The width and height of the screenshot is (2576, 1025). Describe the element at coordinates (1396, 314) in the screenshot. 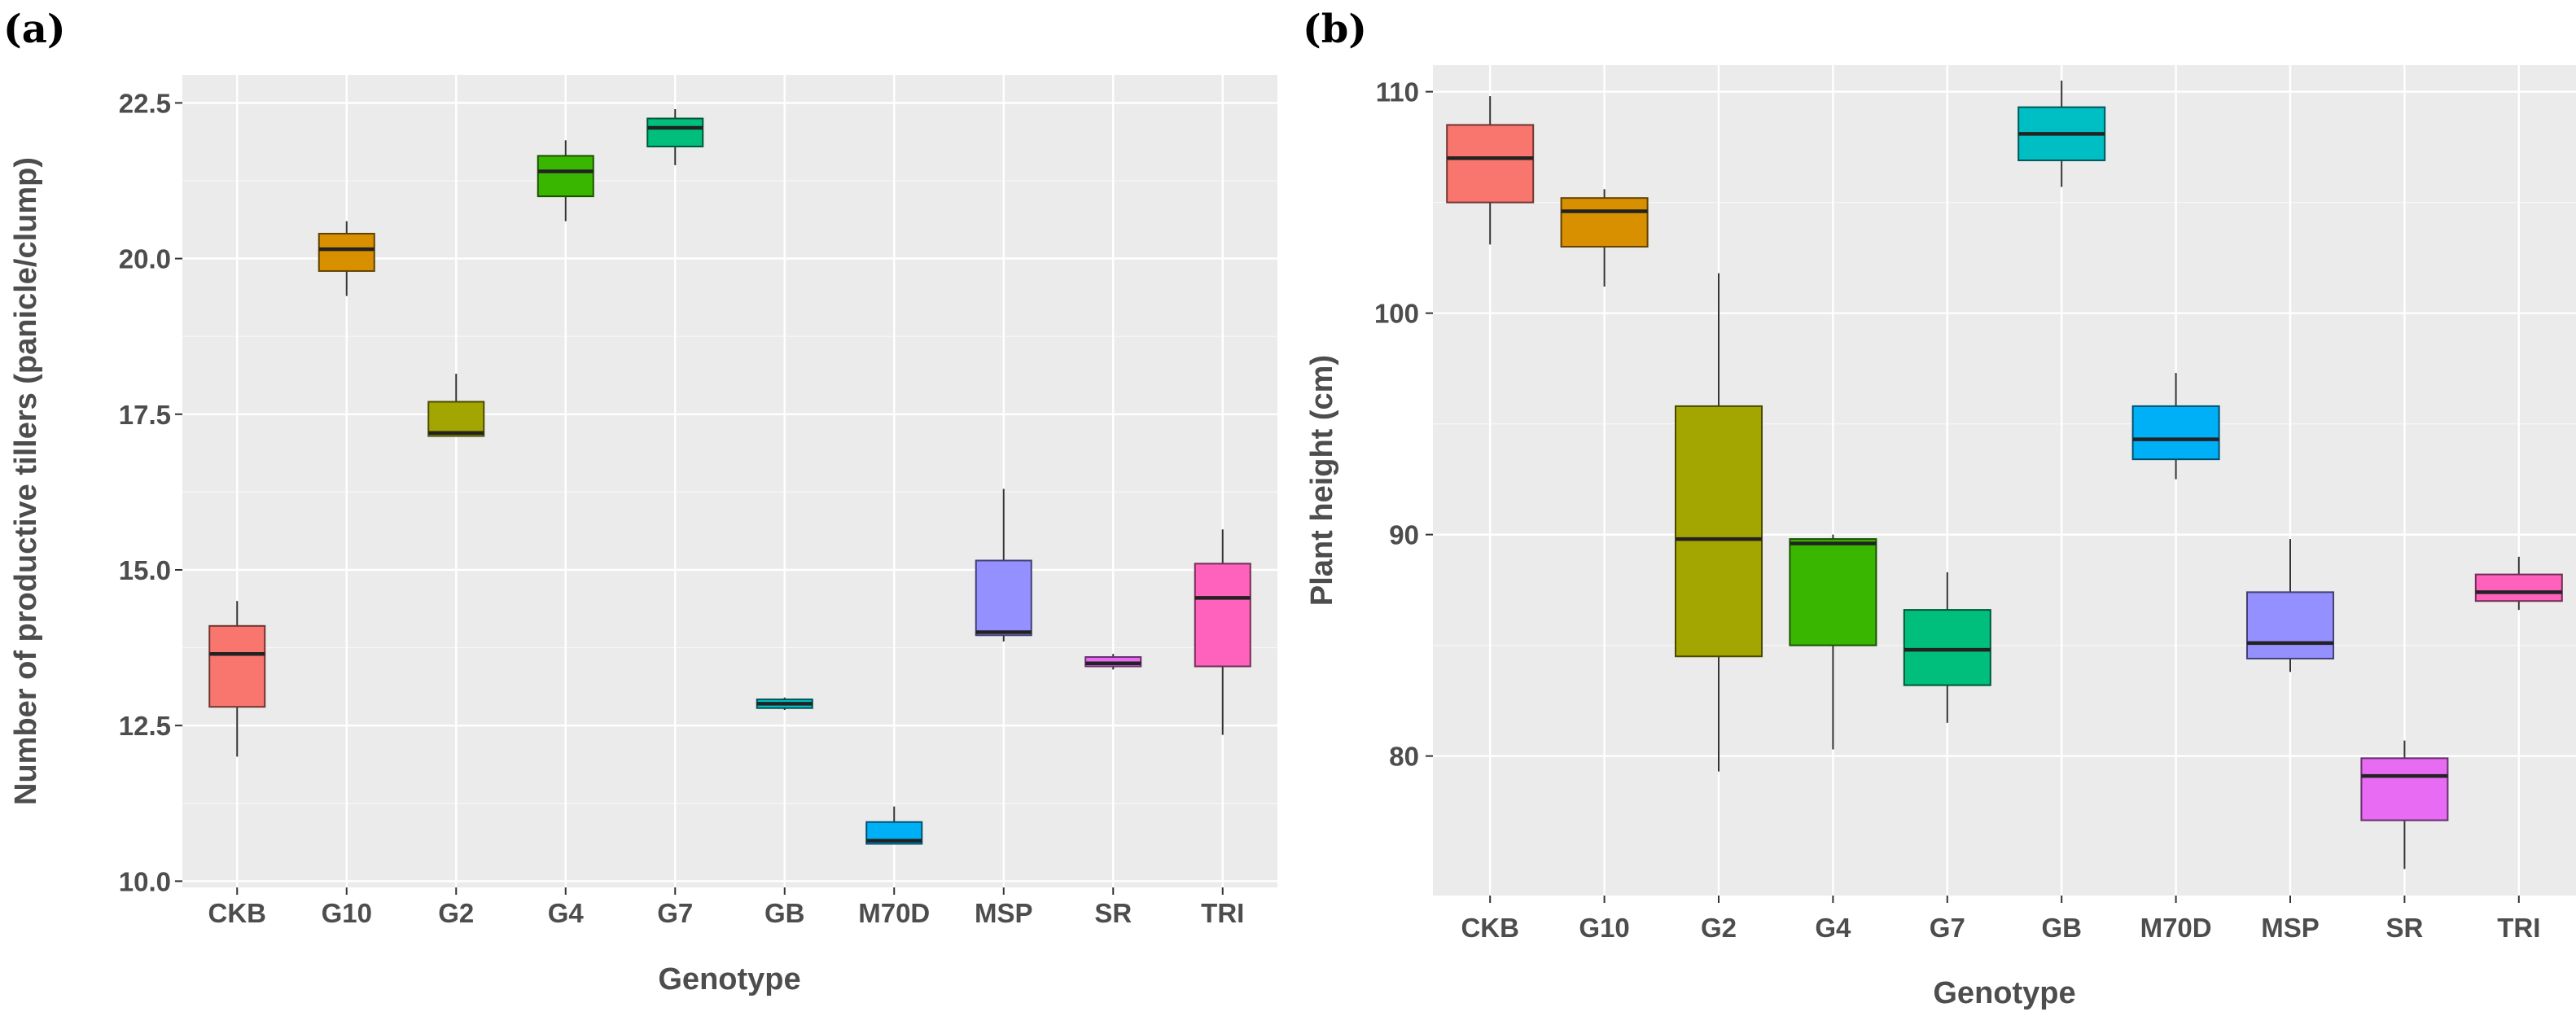

I see `y-tick-label: 100` at that location.